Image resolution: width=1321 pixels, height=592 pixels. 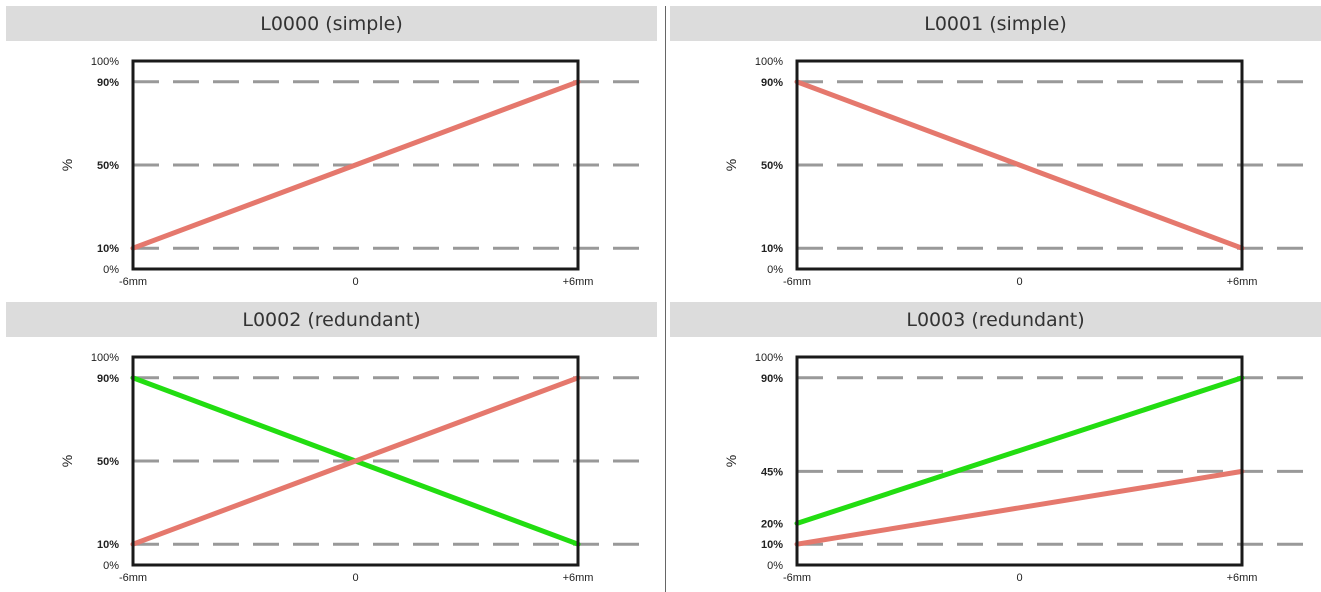 What do you see at coordinates (772, 472) in the screenshot?
I see `y-tick-label: 45%` at bounding box center [772, 472].